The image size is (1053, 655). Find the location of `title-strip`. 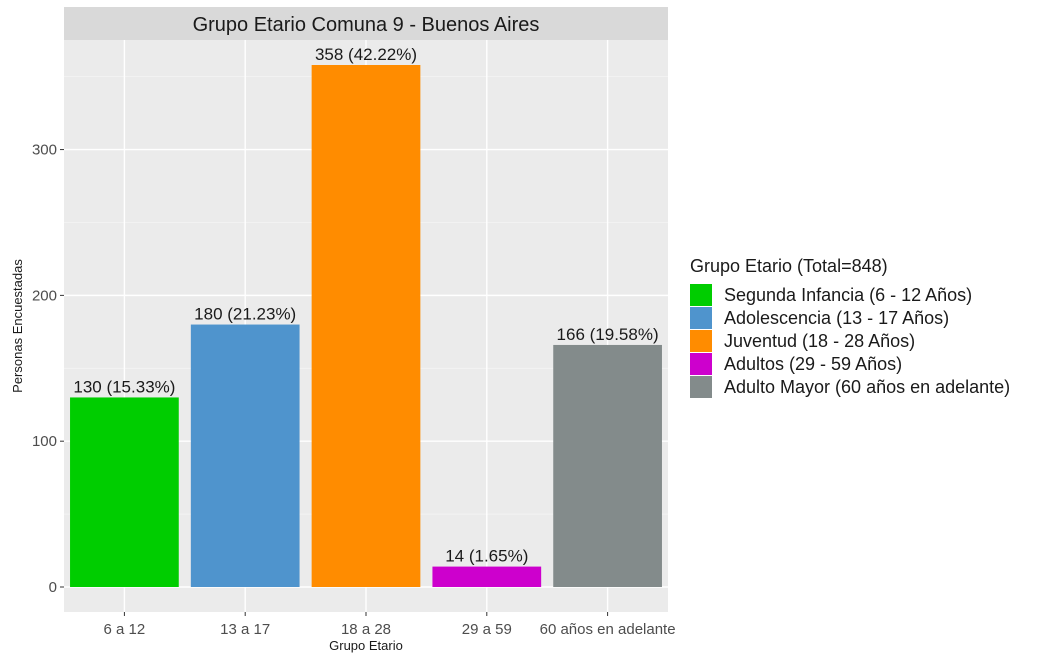

title-strip is located at coordinates (366, 23).